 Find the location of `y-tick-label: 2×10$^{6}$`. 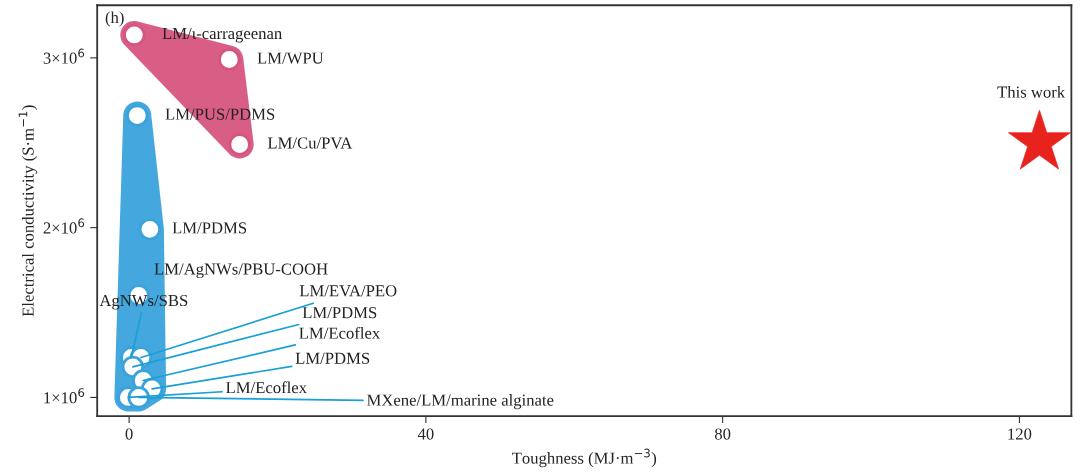

y-tick-label: 2×10$^{6}$ is located at coordinates (64, 226).